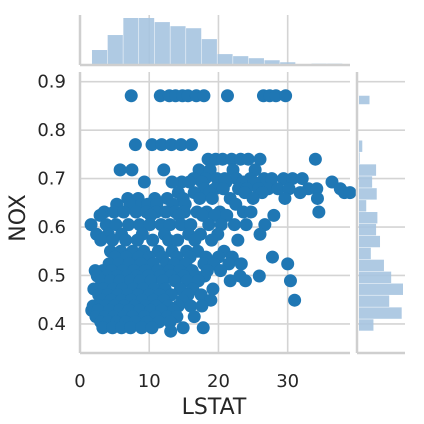  Describe the element at coordinates (287, 381) in the screenshot. I see `x-tick-label: 30` at that location.